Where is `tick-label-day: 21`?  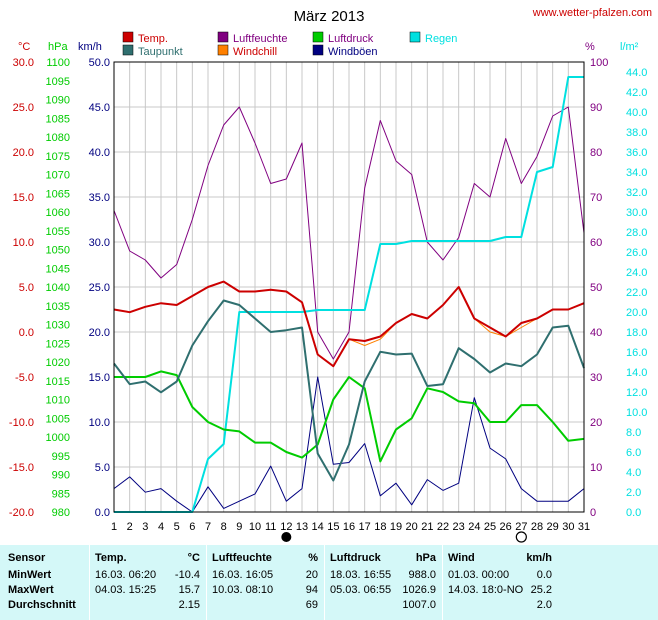 tick-label-day: 21 is located at coordinates (427, 527).